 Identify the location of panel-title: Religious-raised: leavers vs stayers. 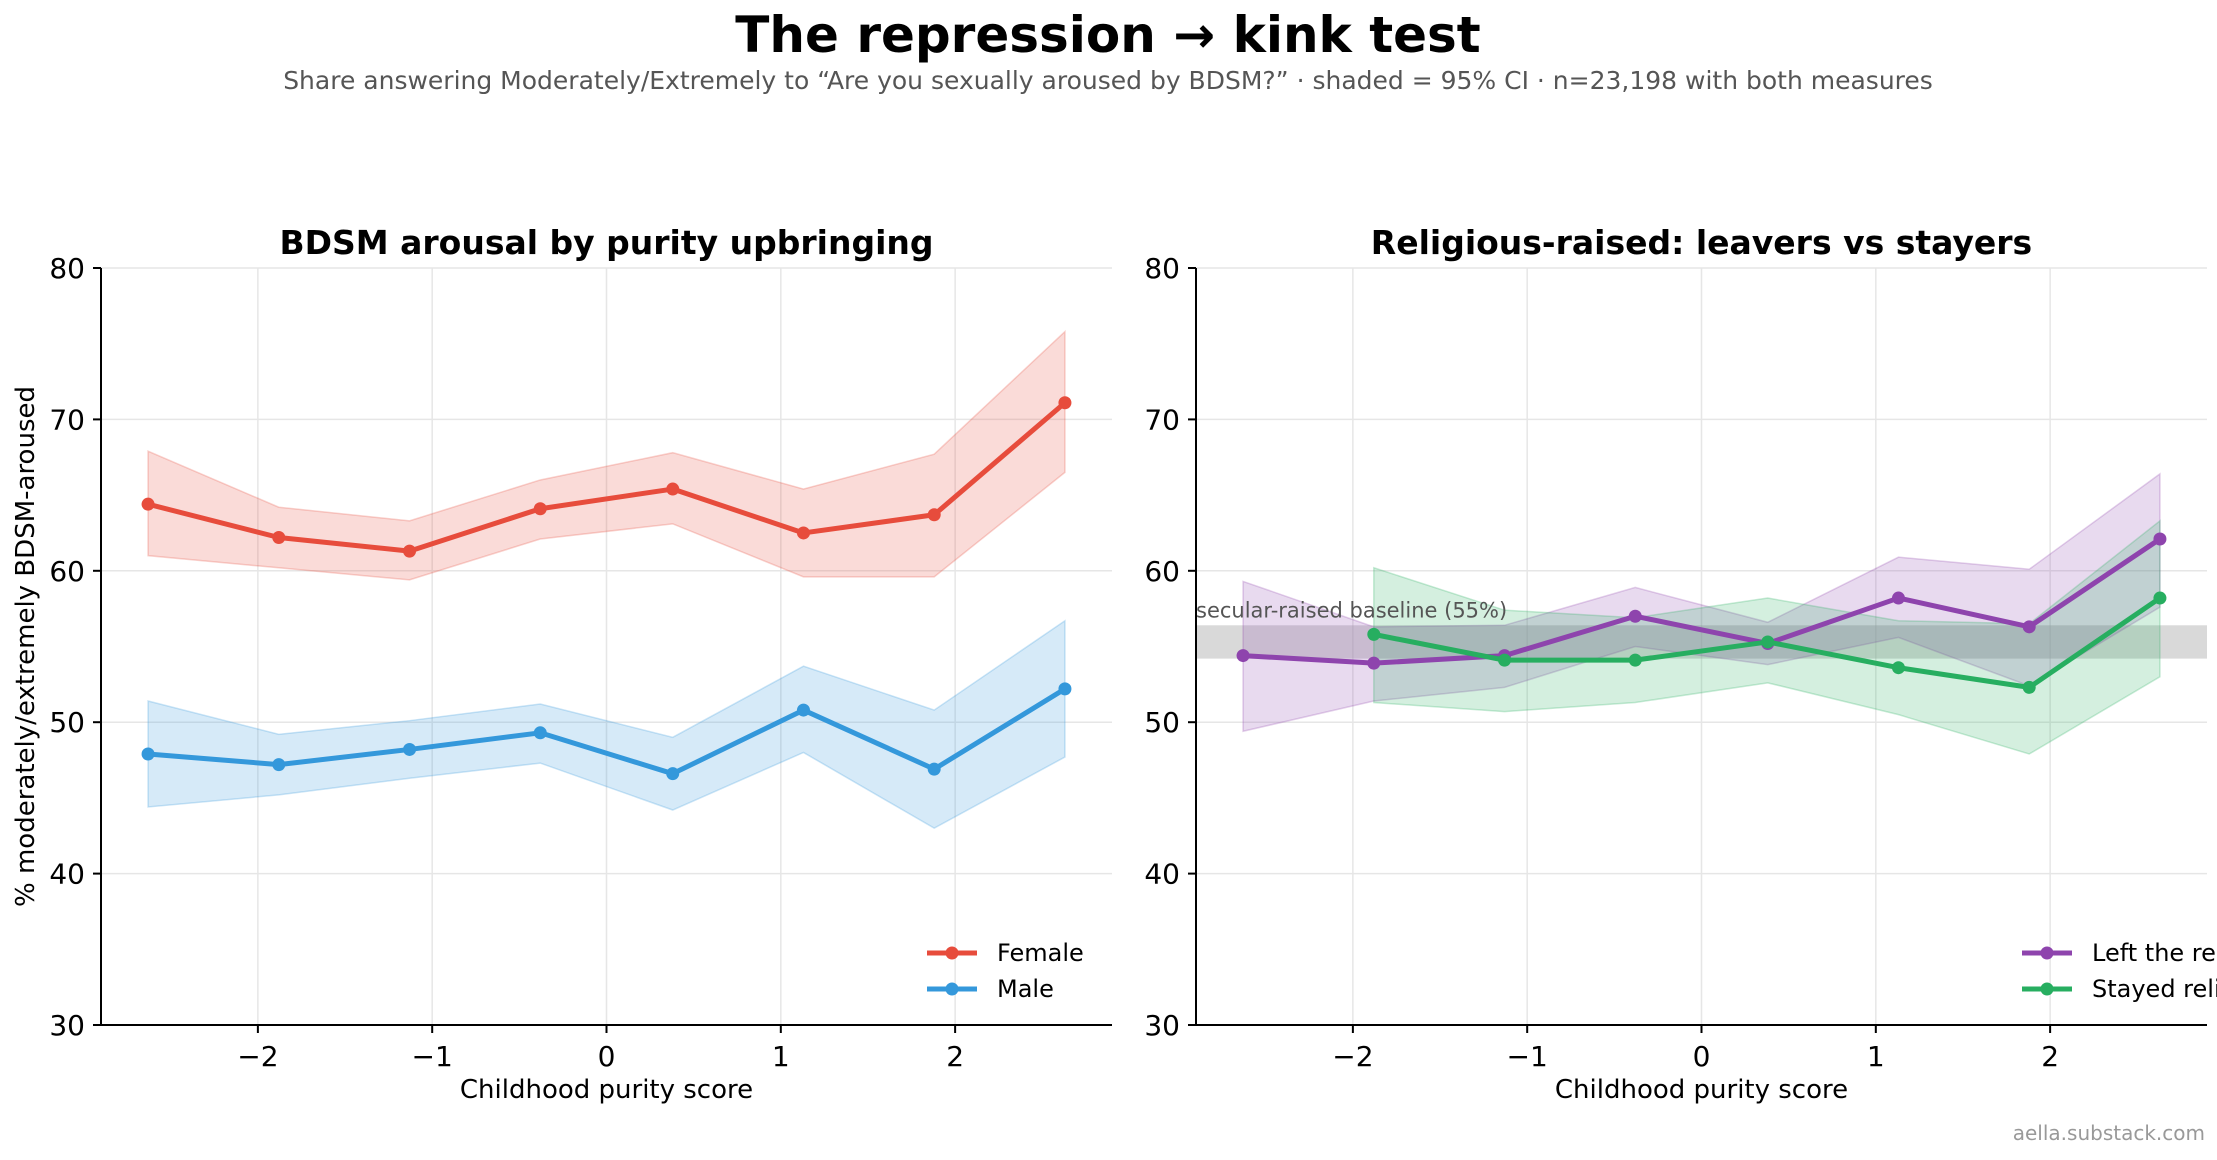
(1701, 242).